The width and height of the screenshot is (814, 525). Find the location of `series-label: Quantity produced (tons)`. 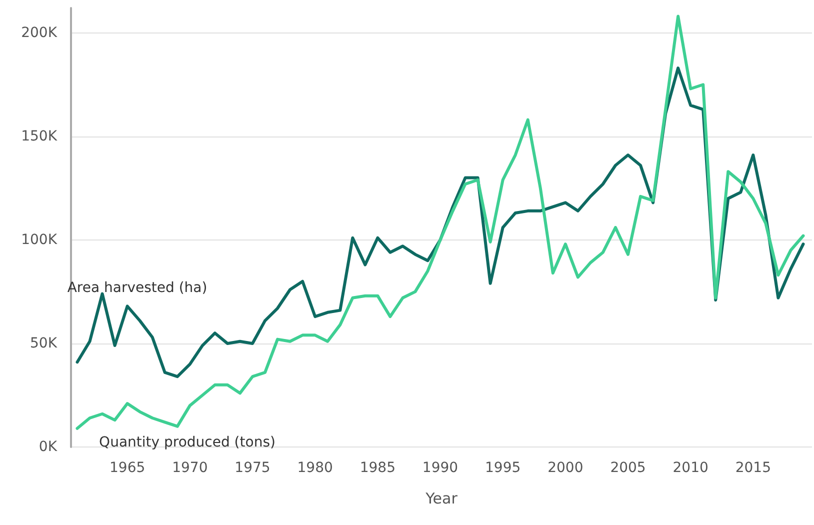

series-label: Quantity produced (tons) is located at coordinates (187, 442).